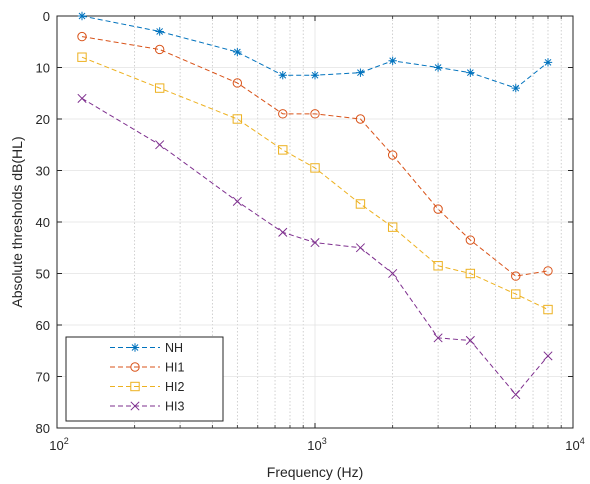  Describe the element at coordinates (43, 119) in the screenshot. I see `y-tick-label: 20` at that location.